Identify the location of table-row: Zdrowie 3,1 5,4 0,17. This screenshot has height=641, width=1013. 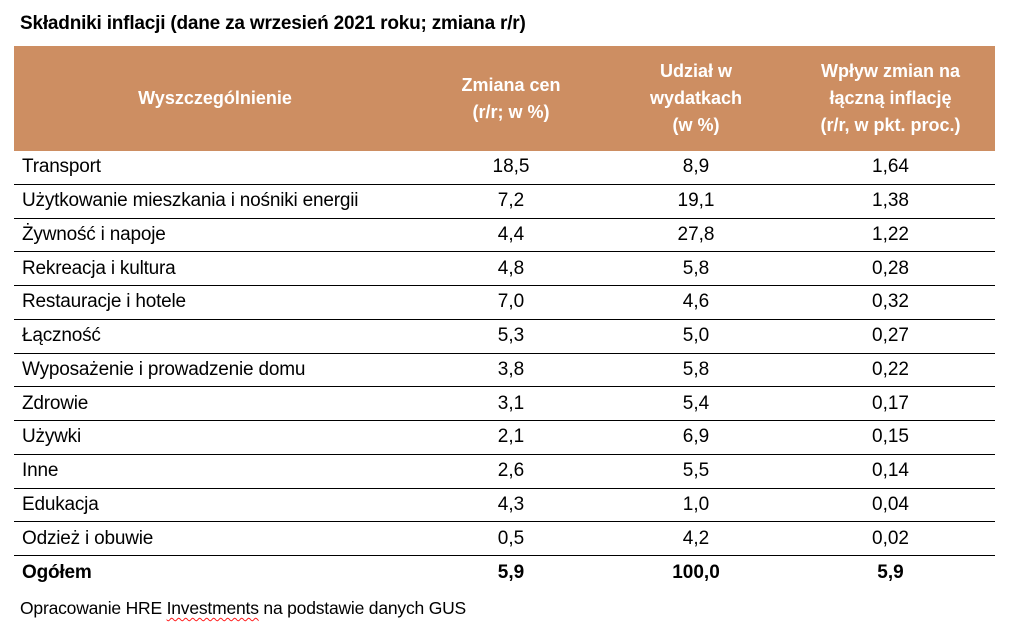
(504, 404).